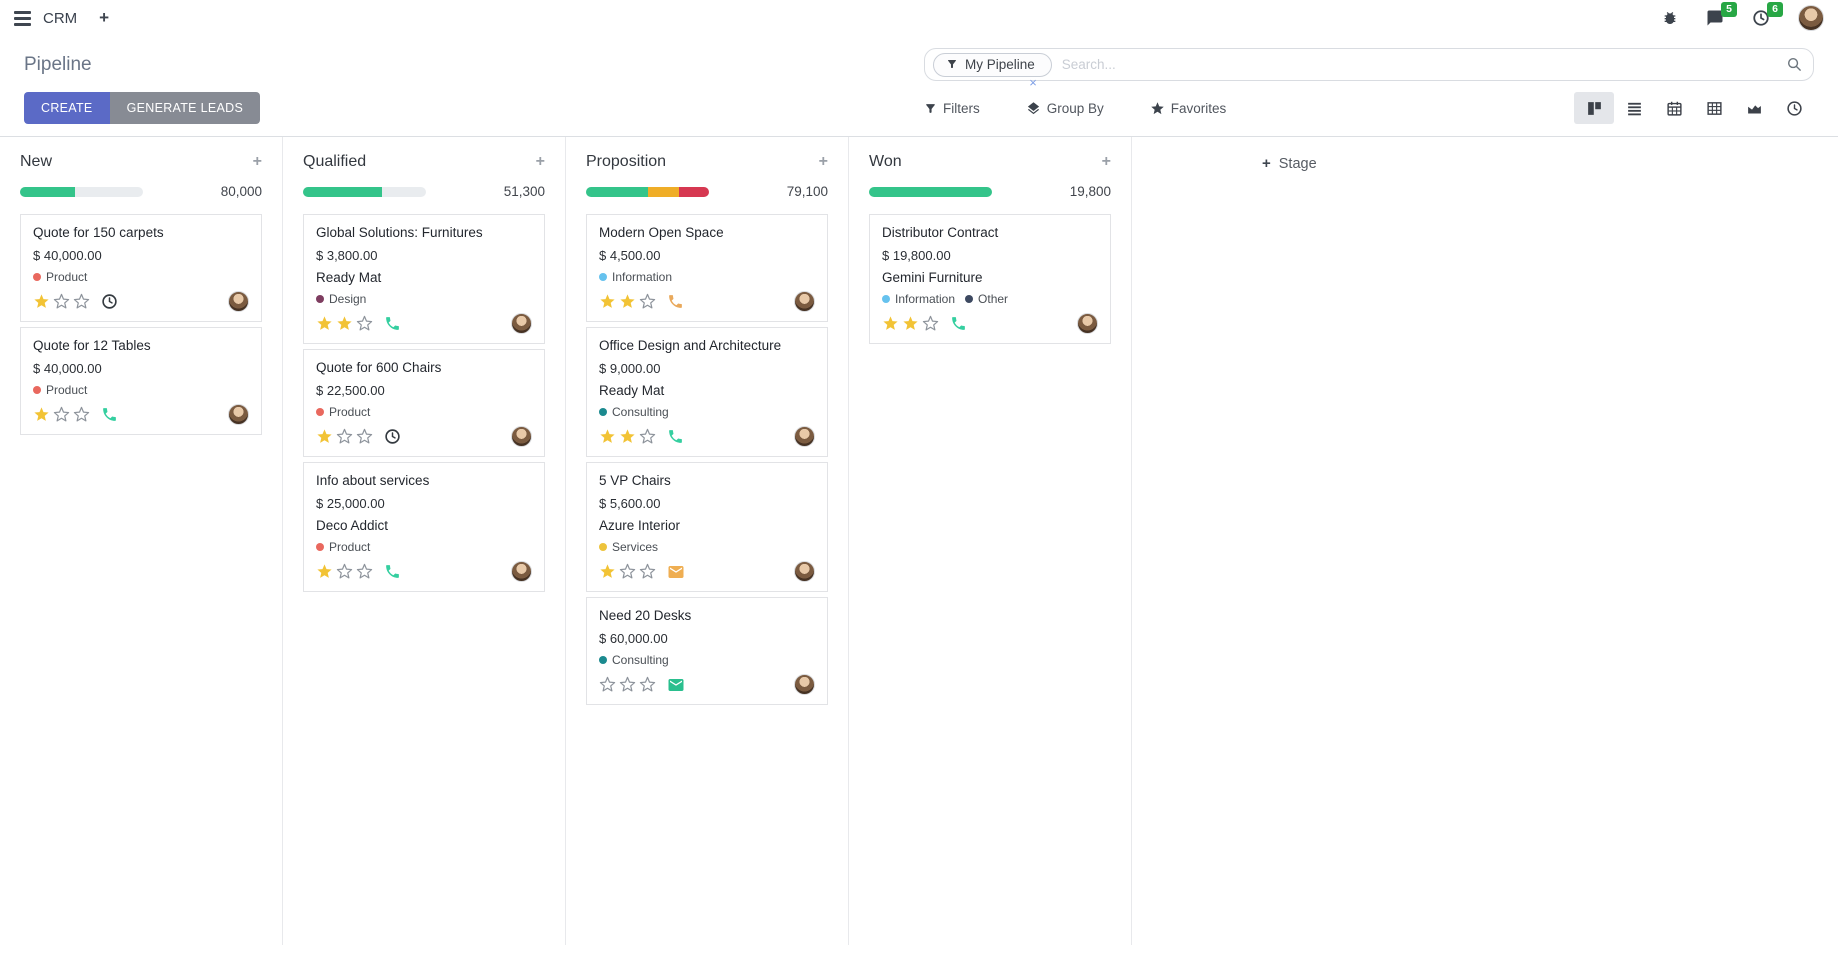  Describe the element at coordinates (1794, 108) in the screenshot. I see `activity-view-button` at that location.